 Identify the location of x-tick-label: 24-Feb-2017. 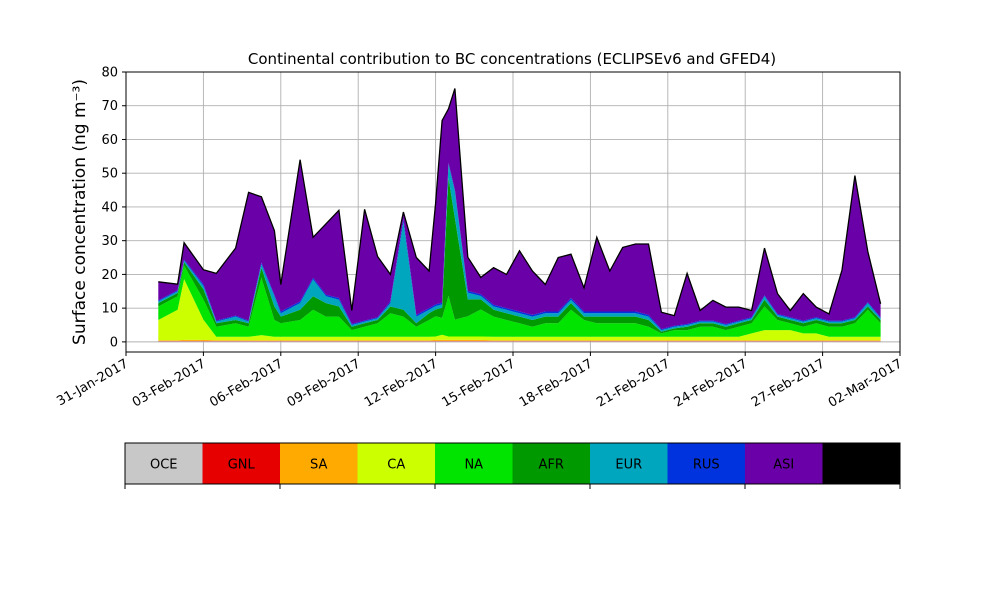
(711, 383).